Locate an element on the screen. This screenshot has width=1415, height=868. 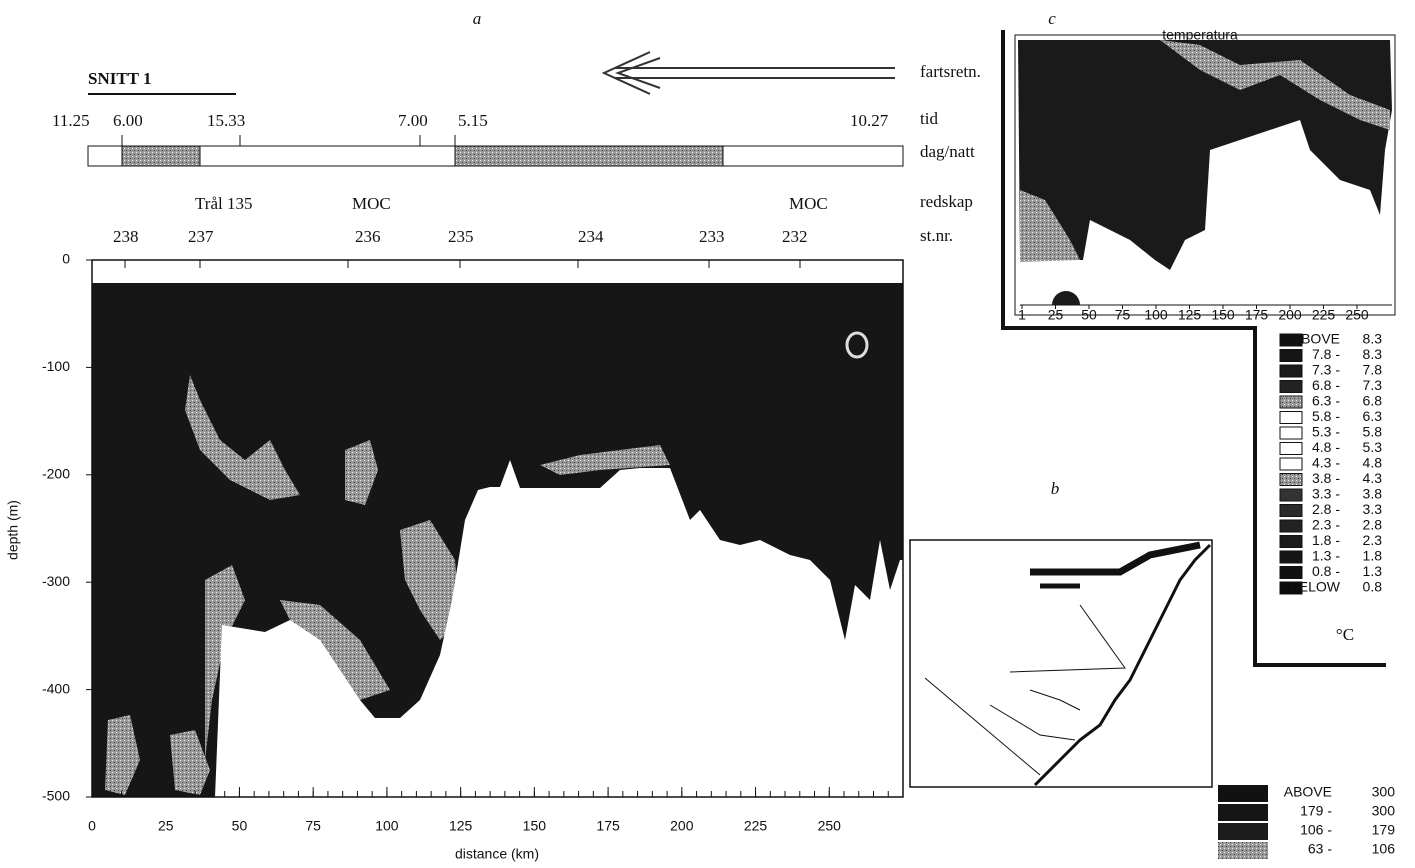
row-label: fartsretn. is located at coordinates (950, 71).